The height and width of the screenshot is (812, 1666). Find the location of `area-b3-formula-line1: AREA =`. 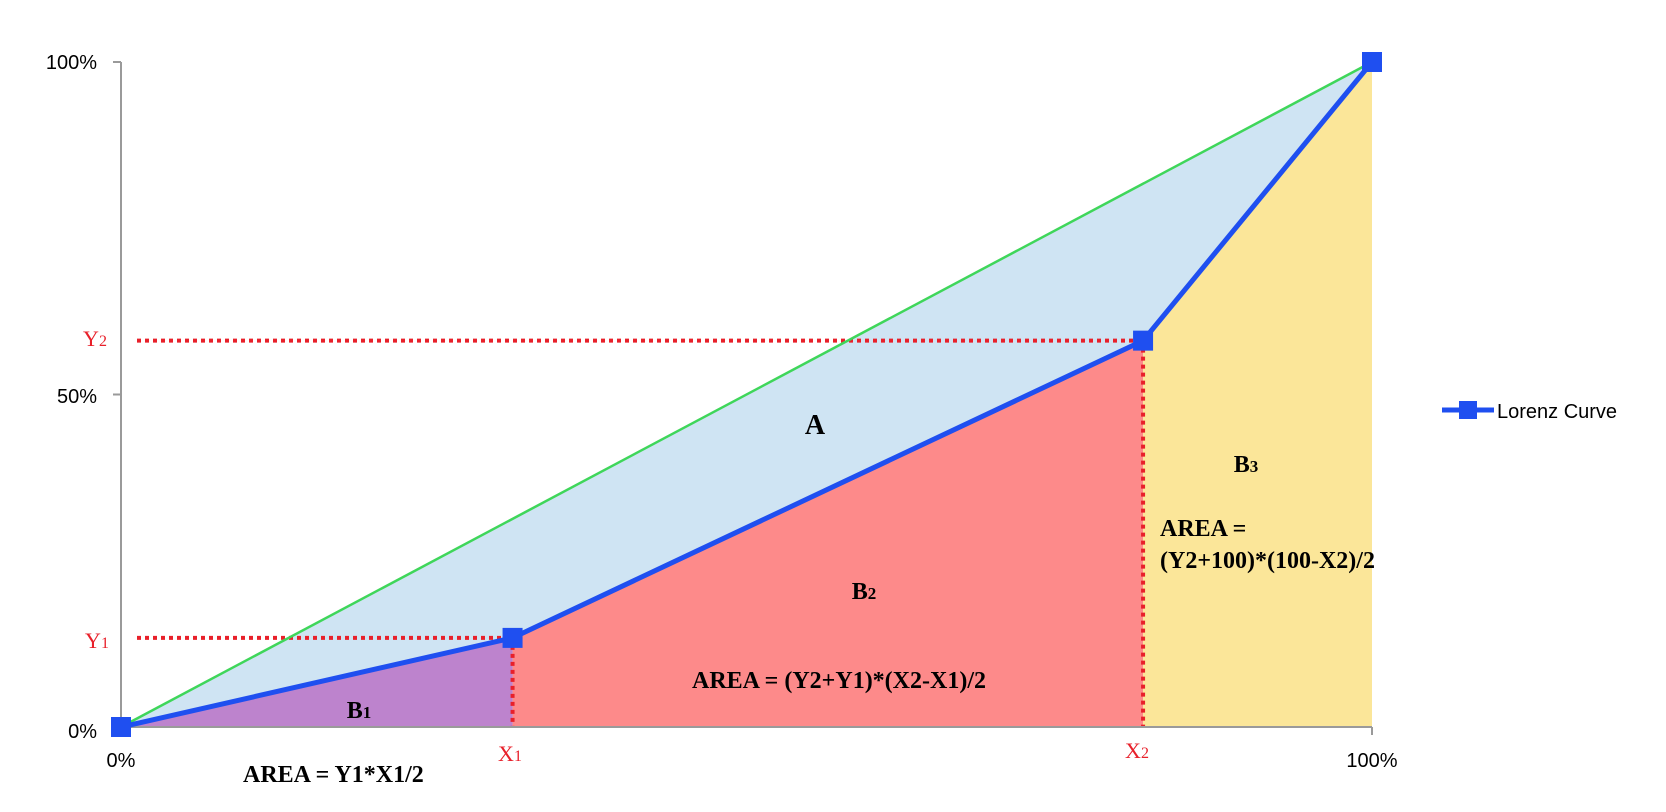

area-b3-formula-line1: AREA = is located at coordinates (1203, 529).